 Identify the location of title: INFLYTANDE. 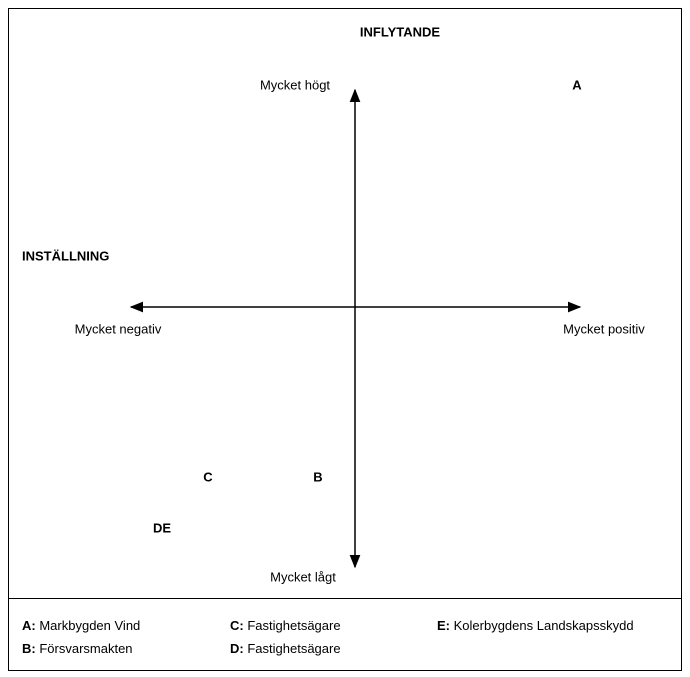
(400, 31).